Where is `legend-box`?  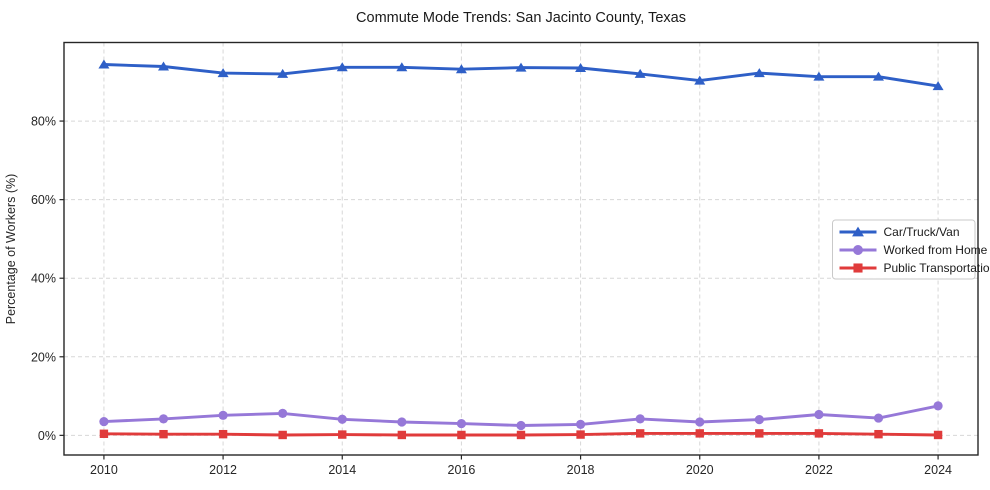 legend-box is located at coordinates (904, 249).